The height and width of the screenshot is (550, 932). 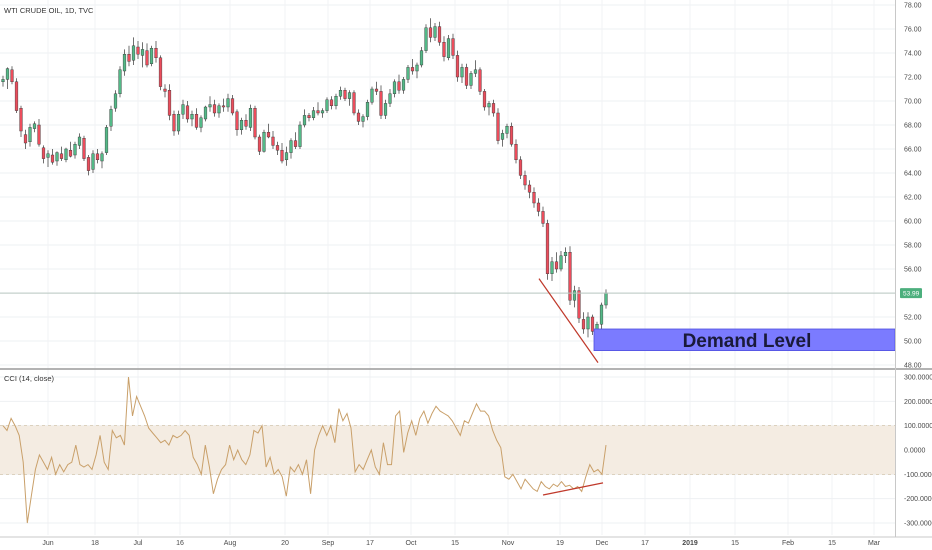 I want to click on cci-title: CCI (14, close), so click(x=29, y=378).